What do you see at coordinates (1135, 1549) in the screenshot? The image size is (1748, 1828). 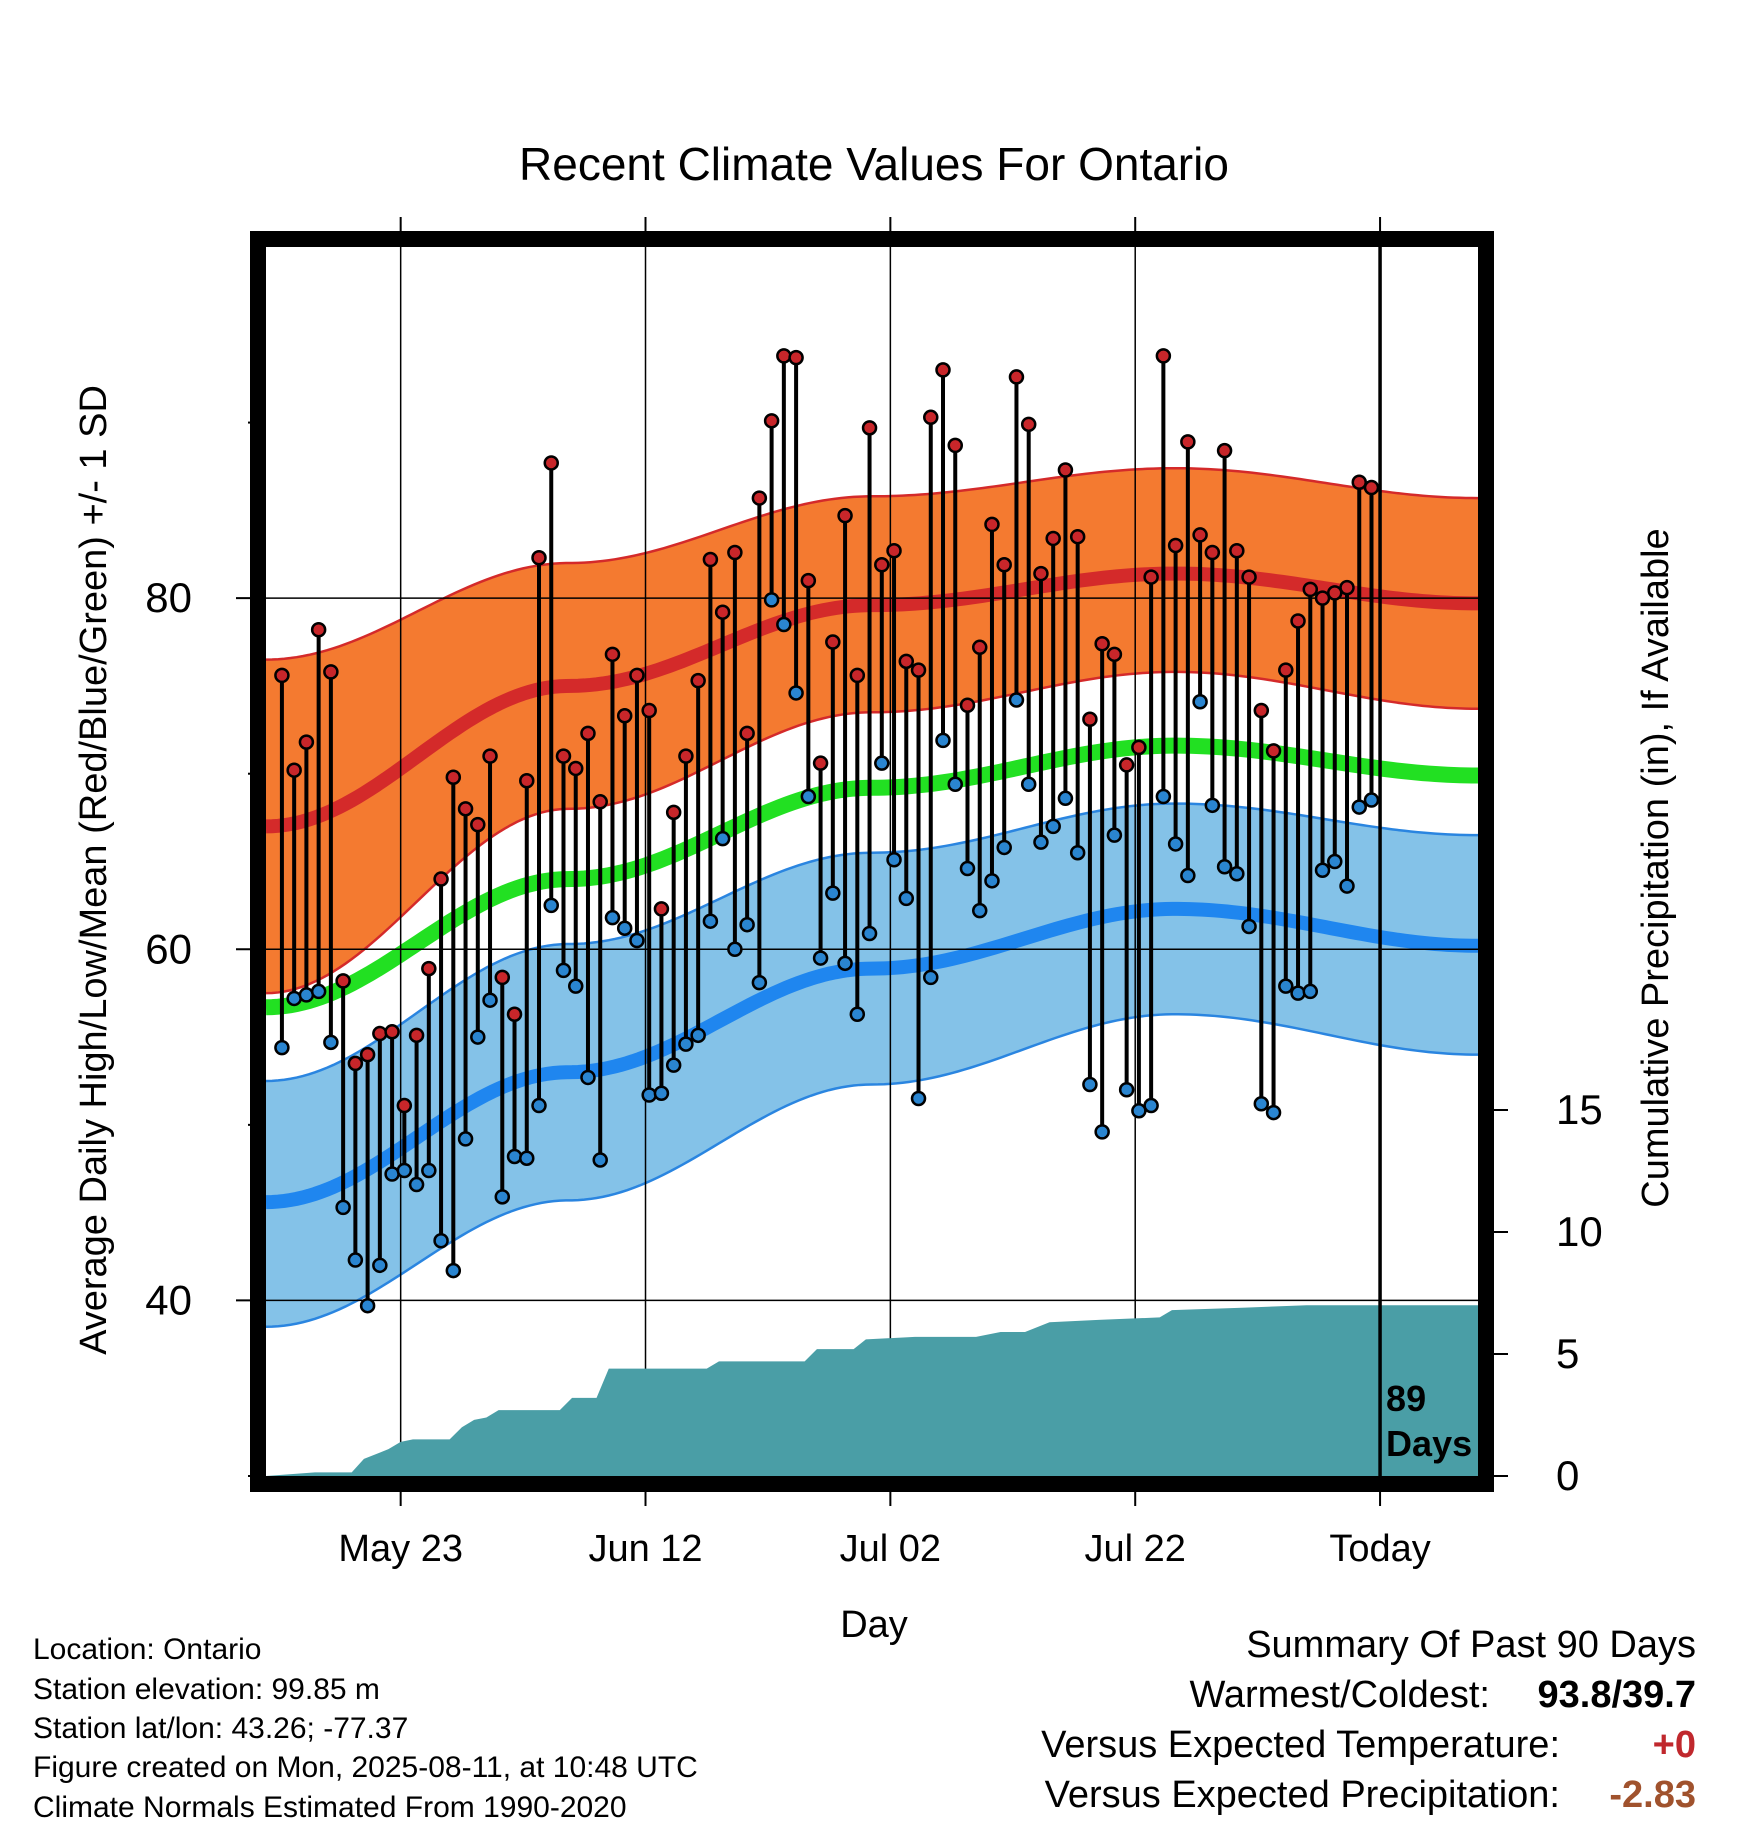 I see `x-tick-label: Jul 22` at bounding box center [1135, 1549].